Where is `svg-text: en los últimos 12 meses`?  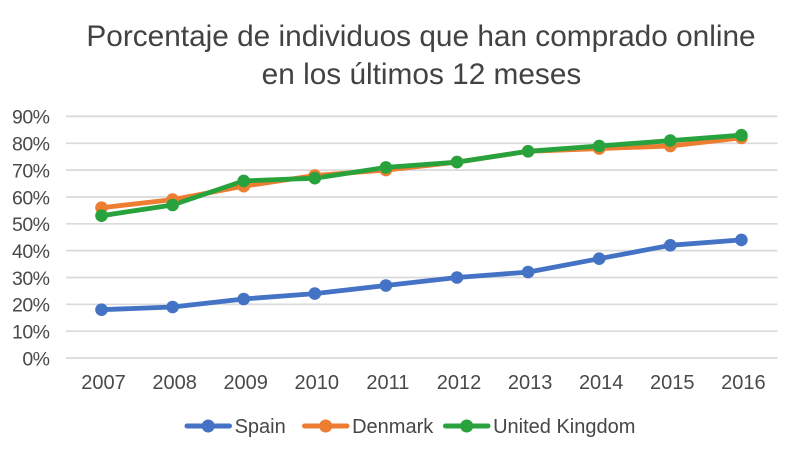 svg-text: en los últimos 12 meses is located at coordinates (422, 74).